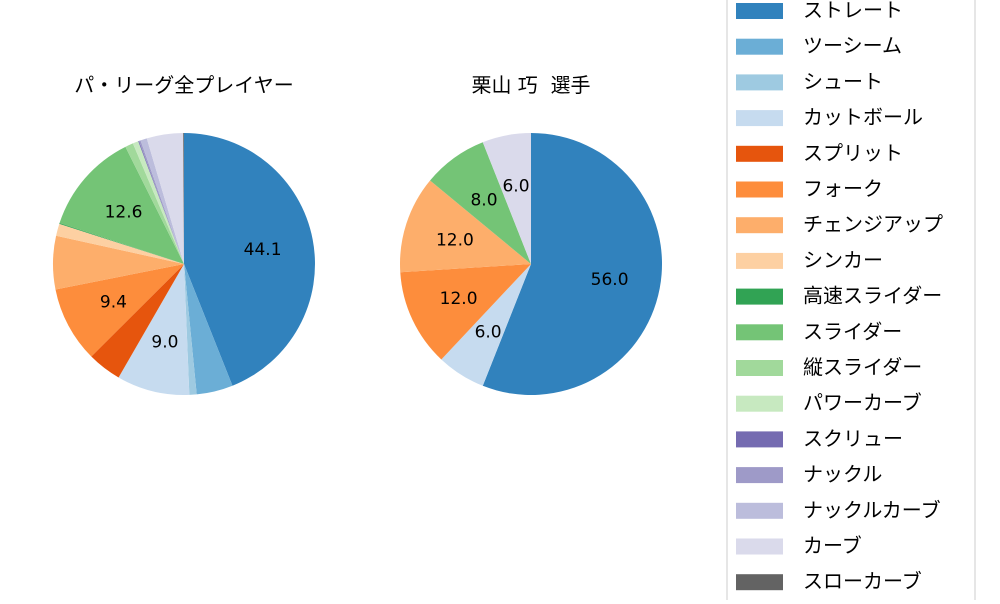 The width and height of the screenshot is (1000, 604). I want to click on slice-value-label: 8.0, so click(483, 200).